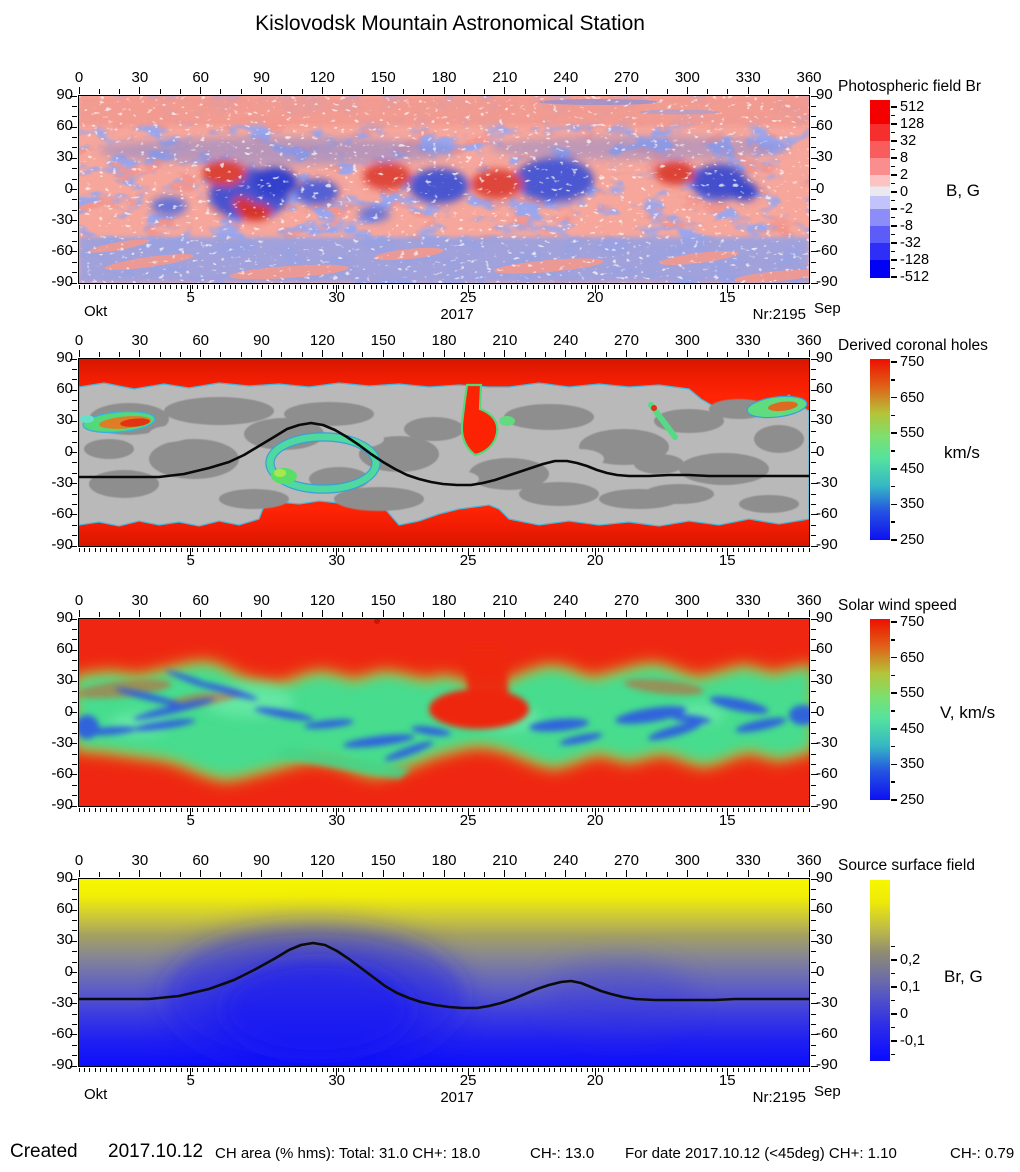  Describe the element at coordinates (820, 188) in the screenshot. I see `latitude-tick-label: 0` at that location.